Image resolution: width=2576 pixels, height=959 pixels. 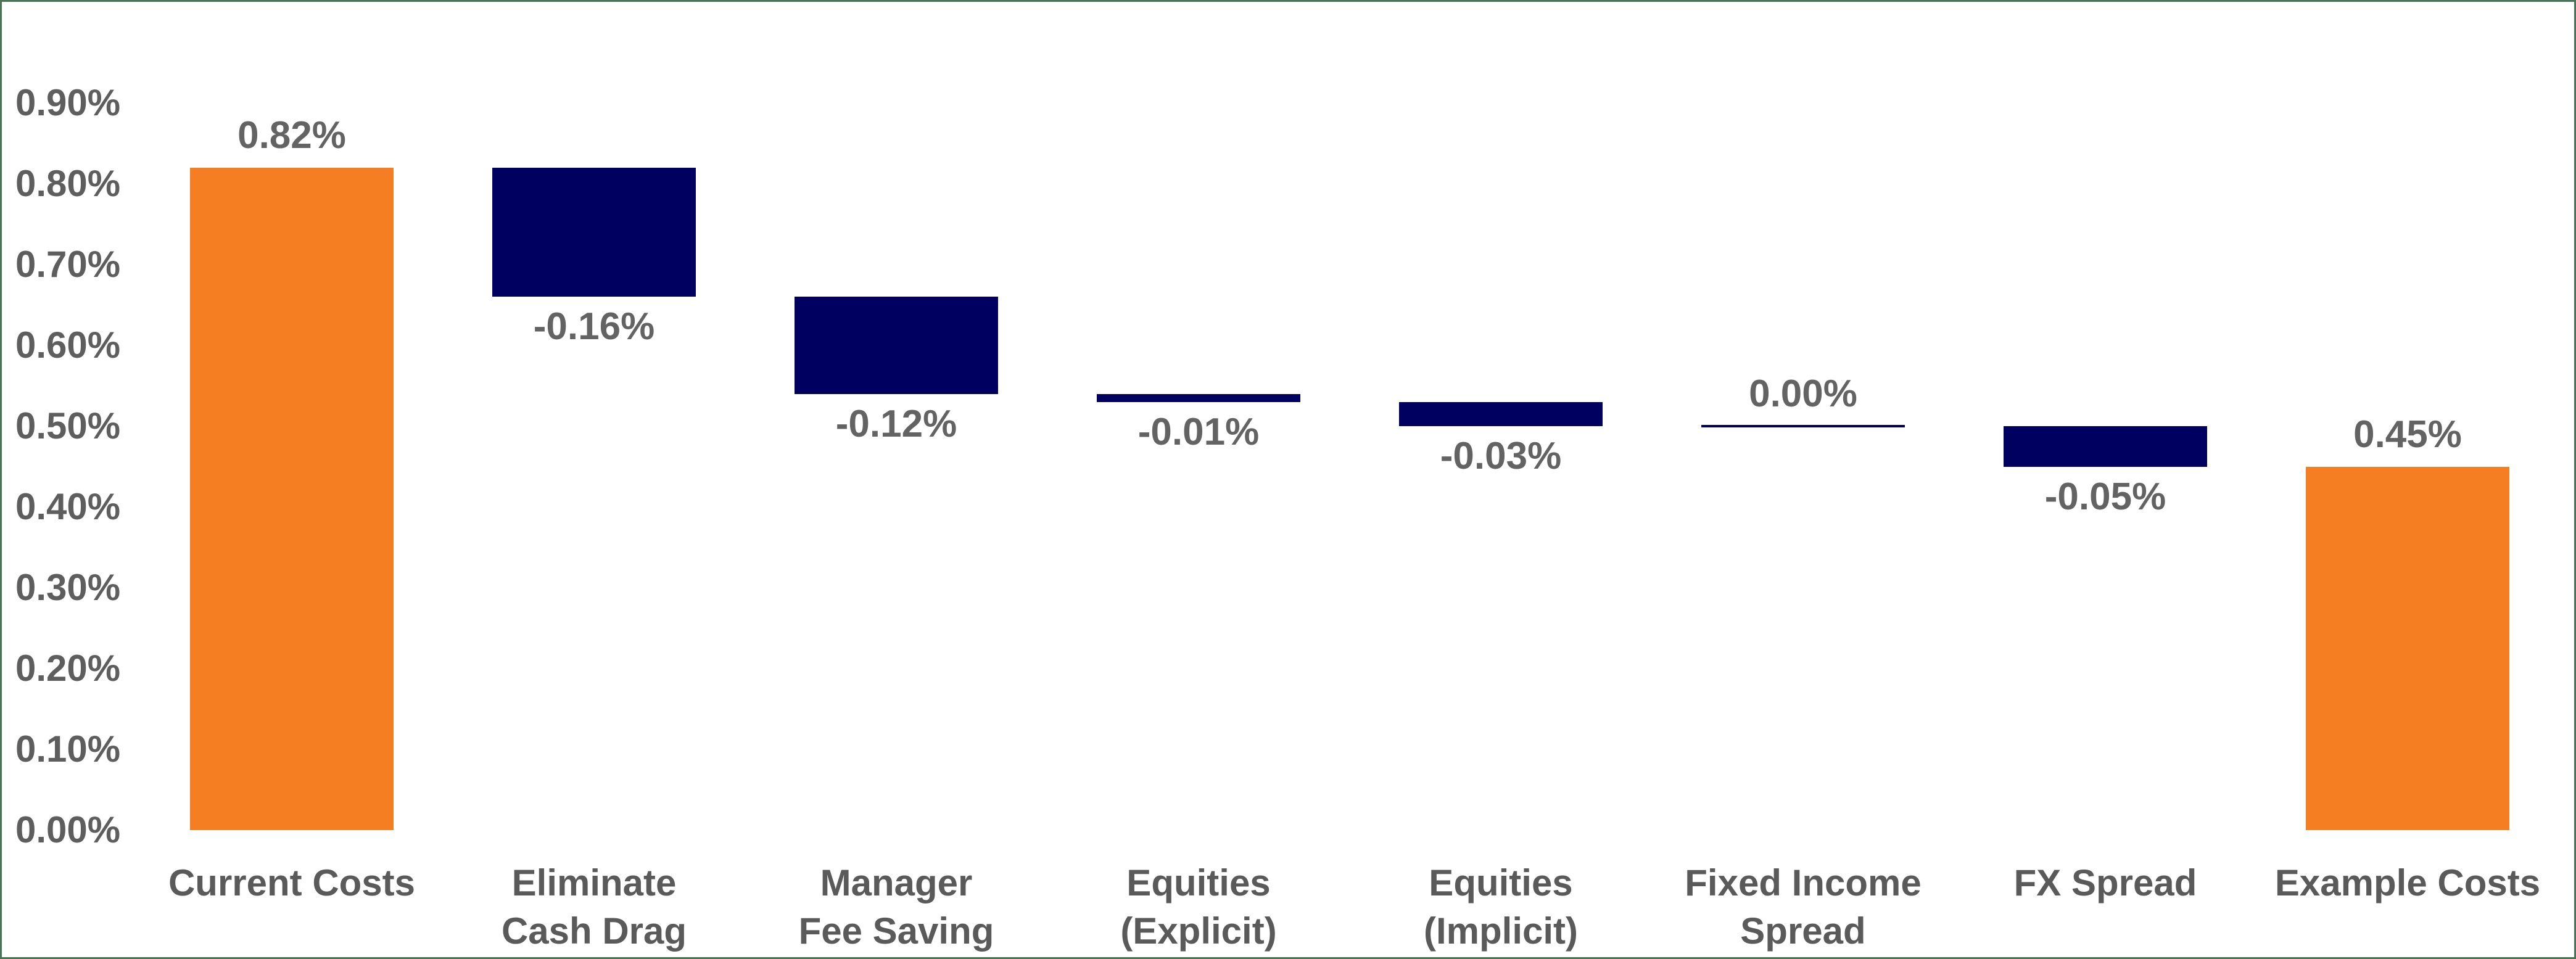 I want to click on y-tick-label: 0.10%, so click(x=68, y=749).